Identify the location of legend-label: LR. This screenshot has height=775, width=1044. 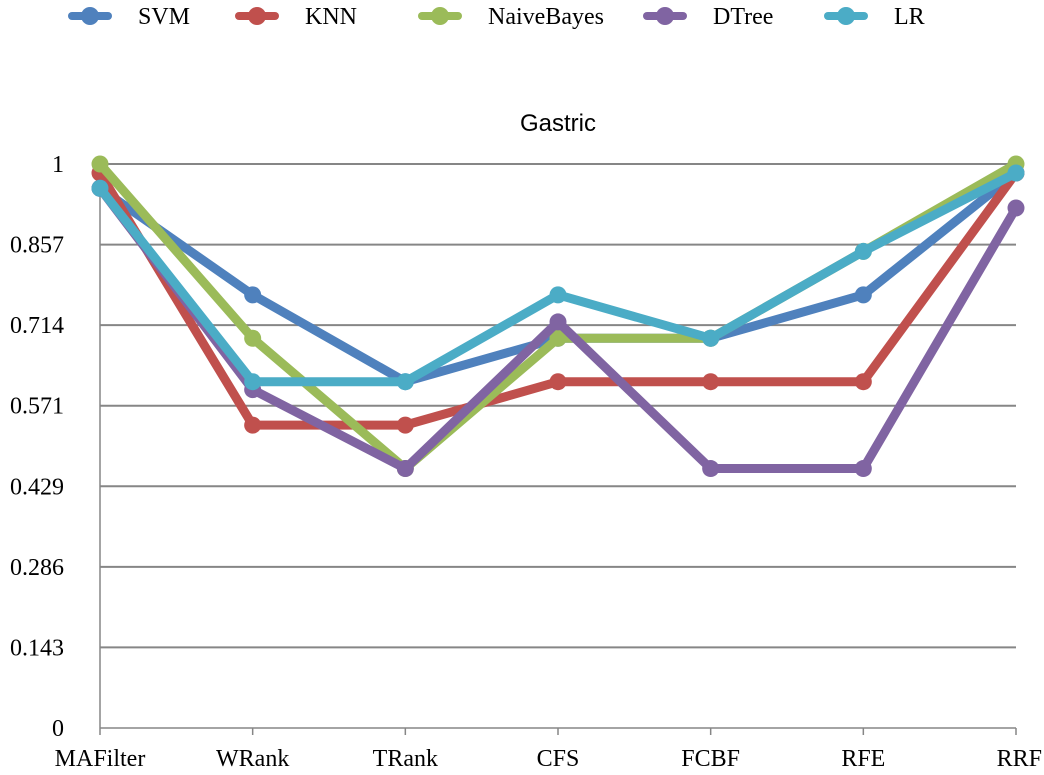
(909, 17).